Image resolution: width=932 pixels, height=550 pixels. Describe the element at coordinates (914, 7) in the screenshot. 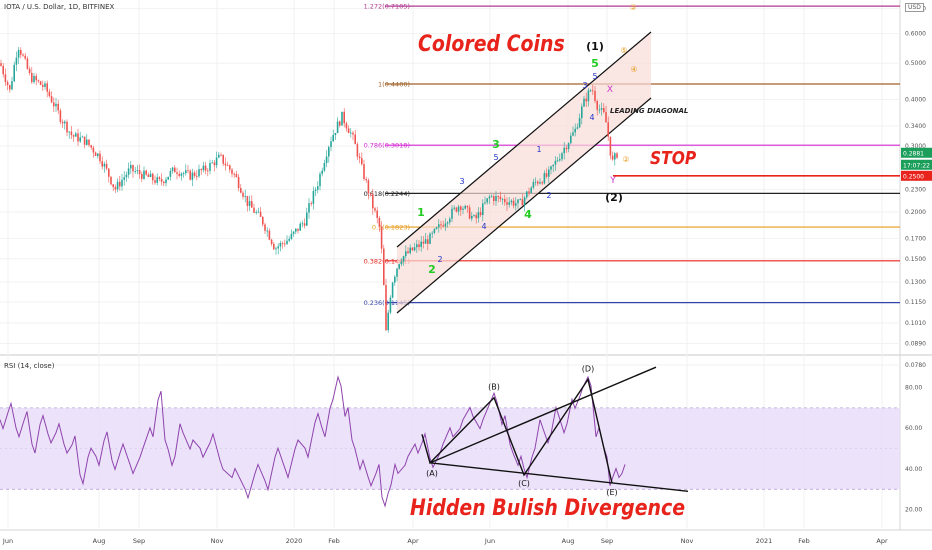

I see `currency-badge: USD` at that location.